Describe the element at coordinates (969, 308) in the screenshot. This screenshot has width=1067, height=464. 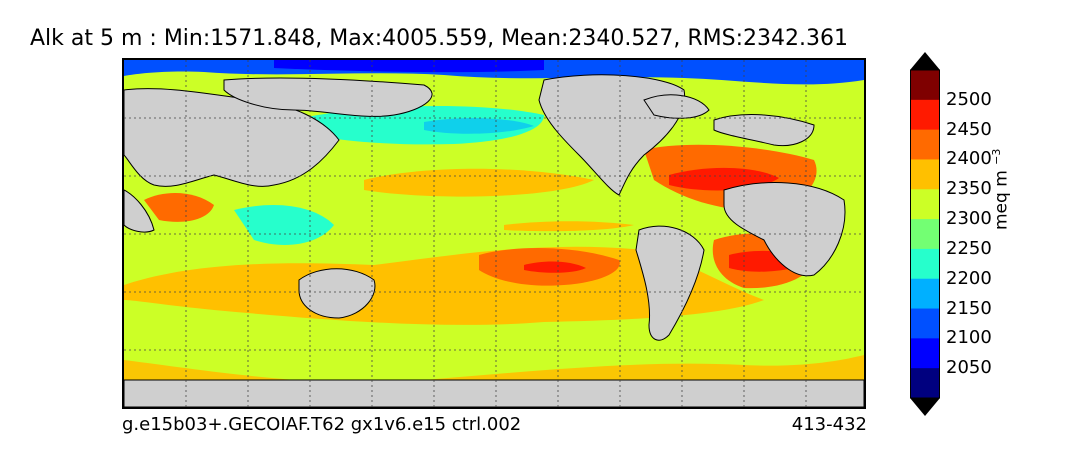
I see `colorbar-tick-label: 2150` at that location.